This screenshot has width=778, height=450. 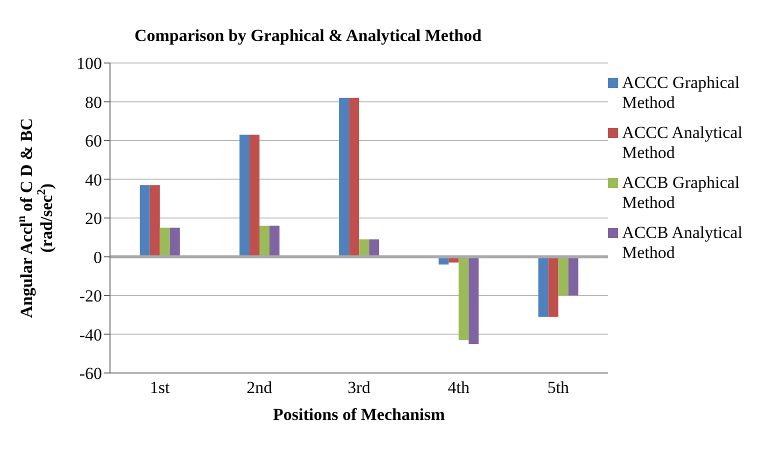 What do you see at coordinates (683, 243) in the screenshot?
I see `legend-label: ACCB Analytical Method` at bounding box center [683, 243].